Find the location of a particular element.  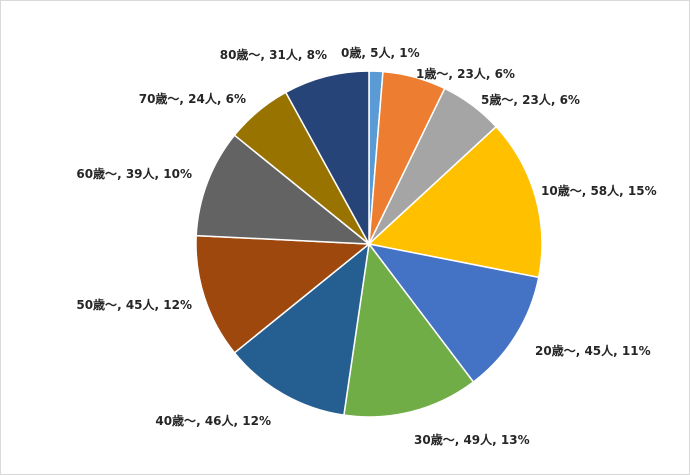

slice-label-2: 5歳～, 23人, 6% is located at coordinates (530, 99).